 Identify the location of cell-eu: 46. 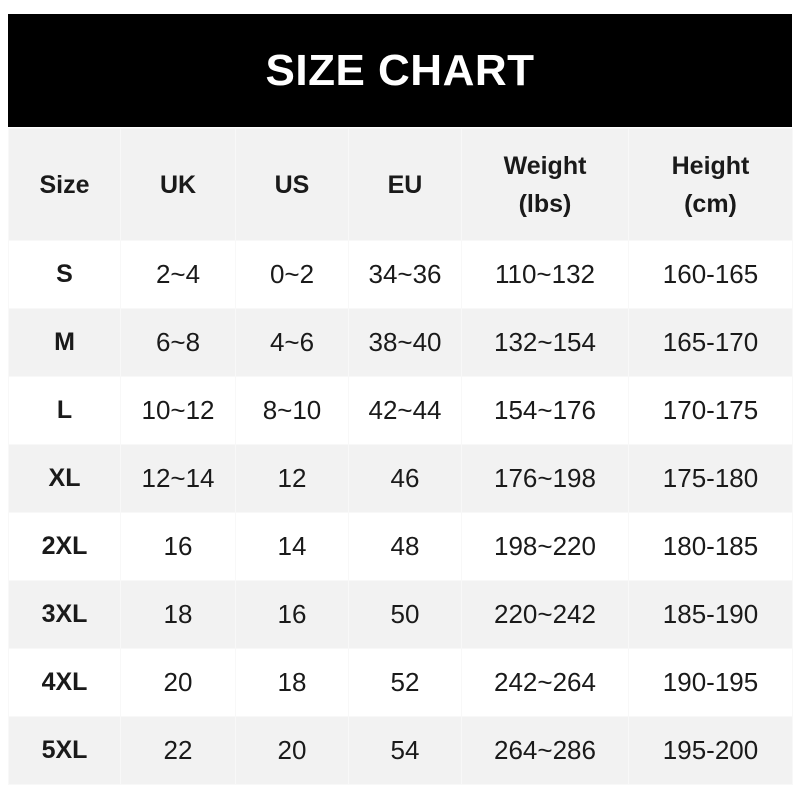
(405, 478).